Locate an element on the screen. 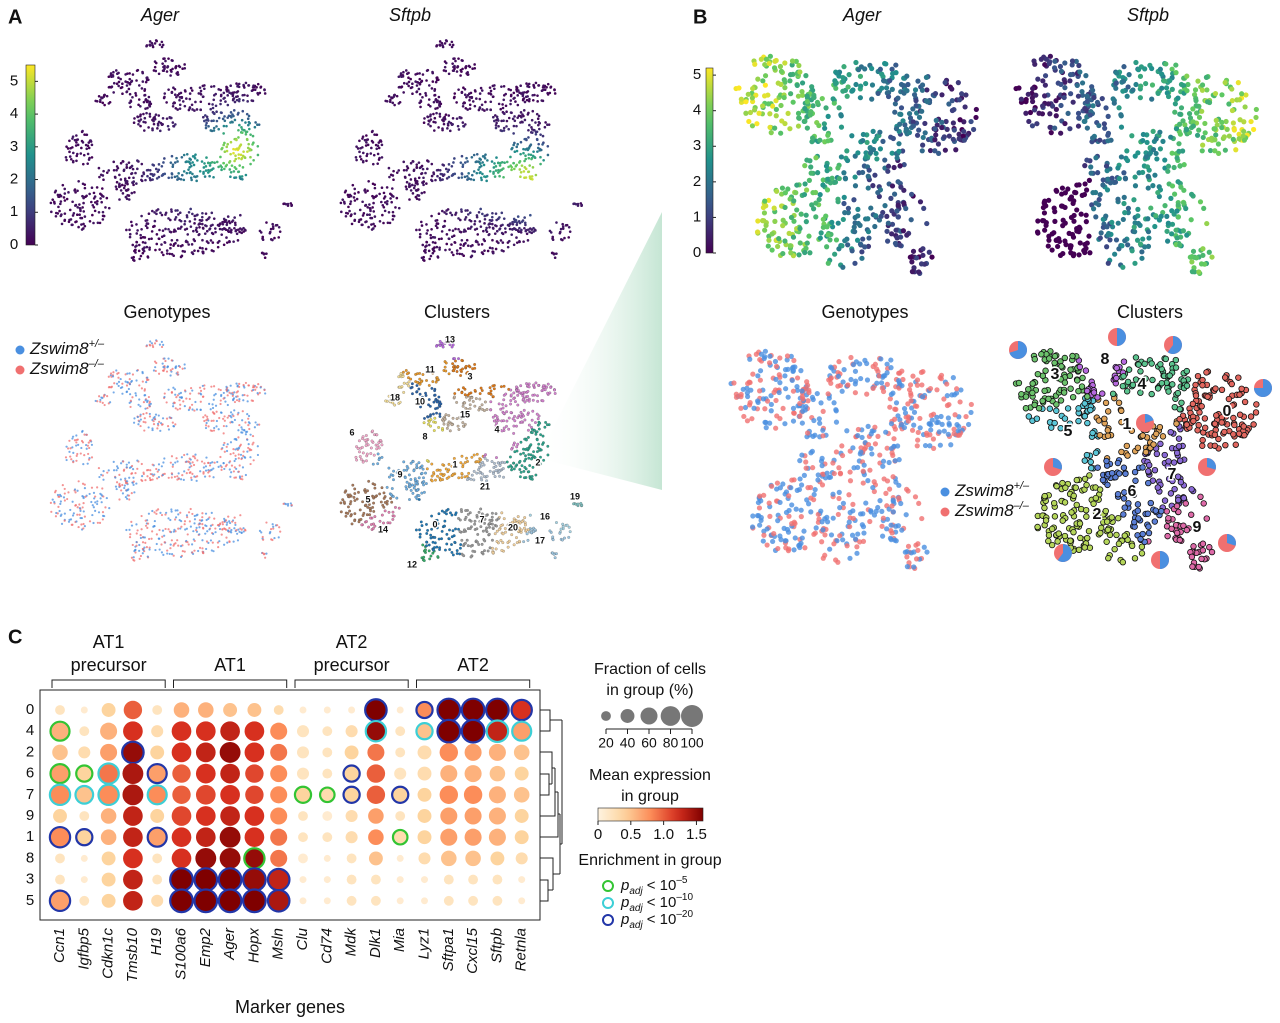  cluster-label: 13 is located at coordinates (450, 339).